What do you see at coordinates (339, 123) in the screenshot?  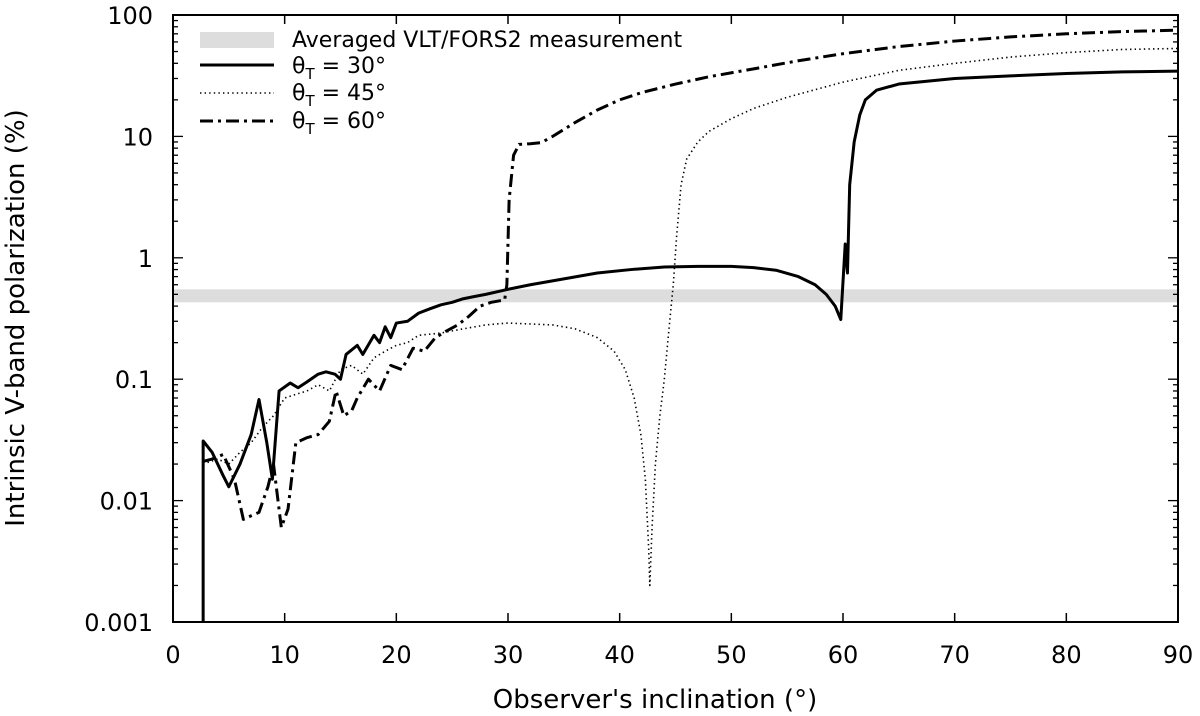 I see `legend-label-theta-60: θT = 60°` at bounding box center [339, 123].